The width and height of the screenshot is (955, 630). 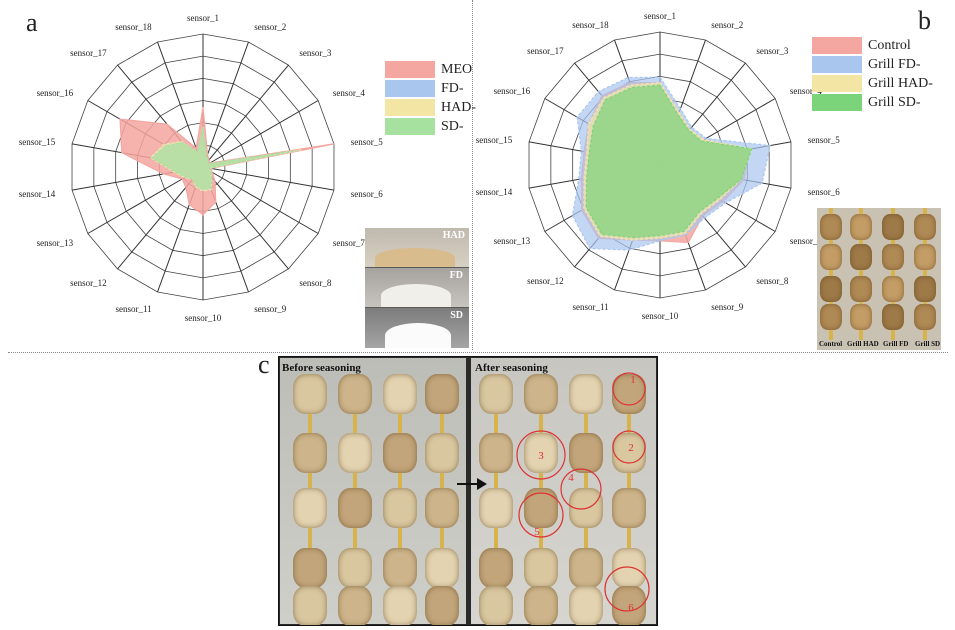 I want to click on after-seasoning-photo: After seasoning, so click(x=563, y=491).